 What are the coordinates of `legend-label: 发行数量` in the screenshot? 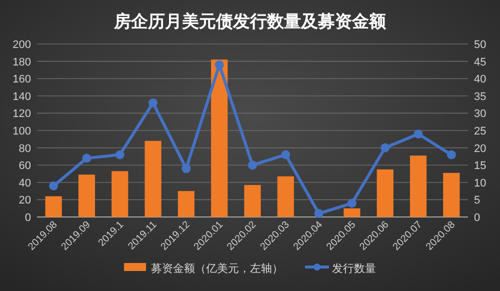 It's located at (354, 269).